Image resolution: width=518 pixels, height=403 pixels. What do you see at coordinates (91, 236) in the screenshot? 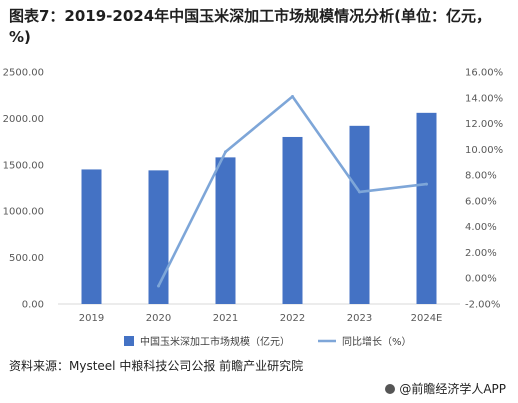
I see `bar-2019` at bounding box center [91, 236].